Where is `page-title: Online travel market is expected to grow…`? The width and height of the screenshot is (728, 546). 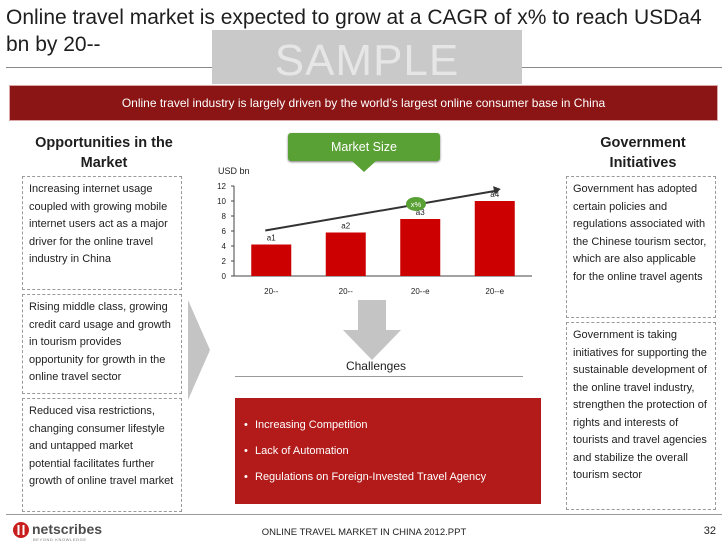 page-title: Online travel market is expected to grow… is located at coordinates (354, 31).